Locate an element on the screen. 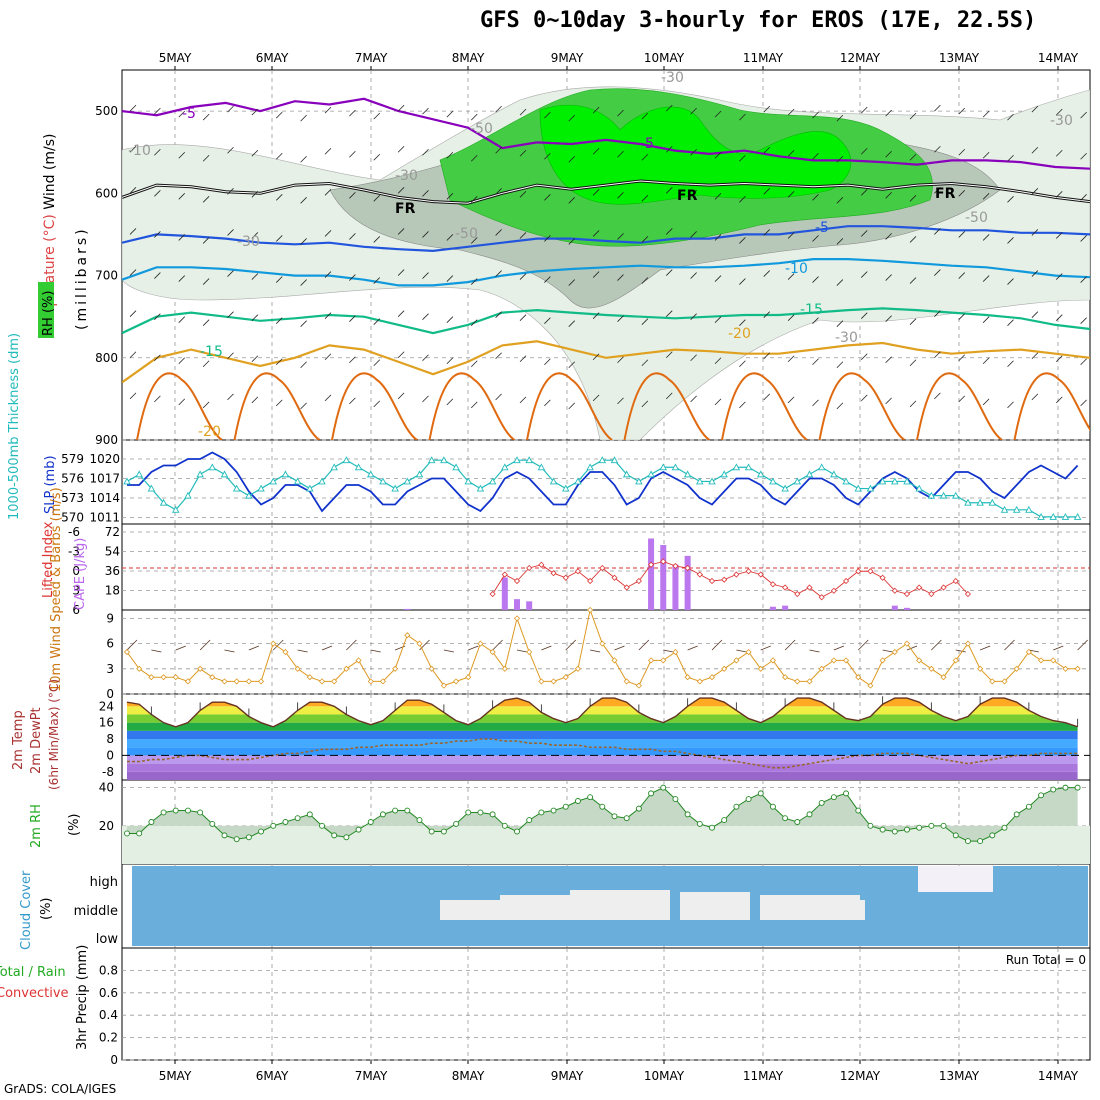 This screenshot has height=1100, width=1100. temp-tick-label: -8 is located at coordinates (108, 772).